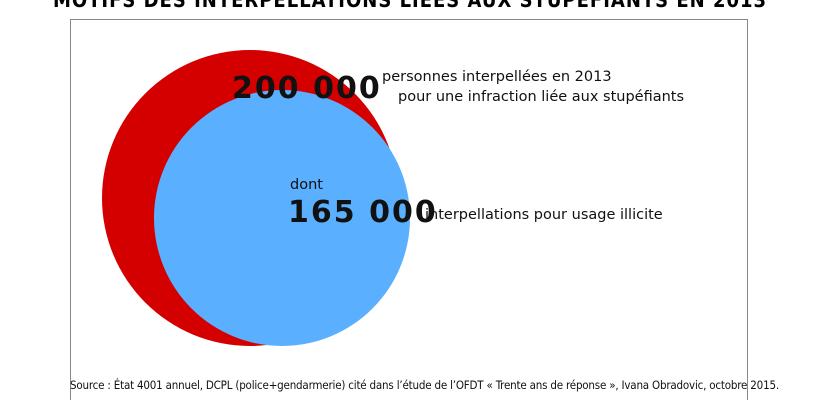 The width and height of the screenshot is (820, 400). Describe the element at coordinates (497, 77) in the screenshot. I see `outer-description-line1: personnes interpellées en 2013` at that location.